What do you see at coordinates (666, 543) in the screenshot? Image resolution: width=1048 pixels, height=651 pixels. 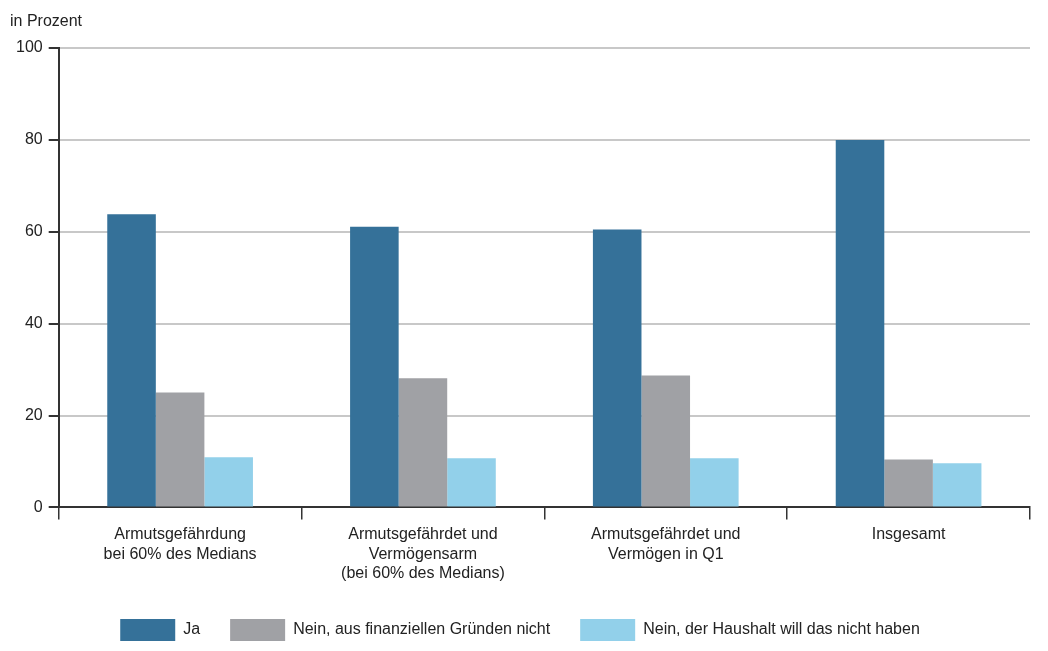 I see `x-tick-label: Armutsgefährdet und Vermögen in Q1` at bounding box center [666, 543].